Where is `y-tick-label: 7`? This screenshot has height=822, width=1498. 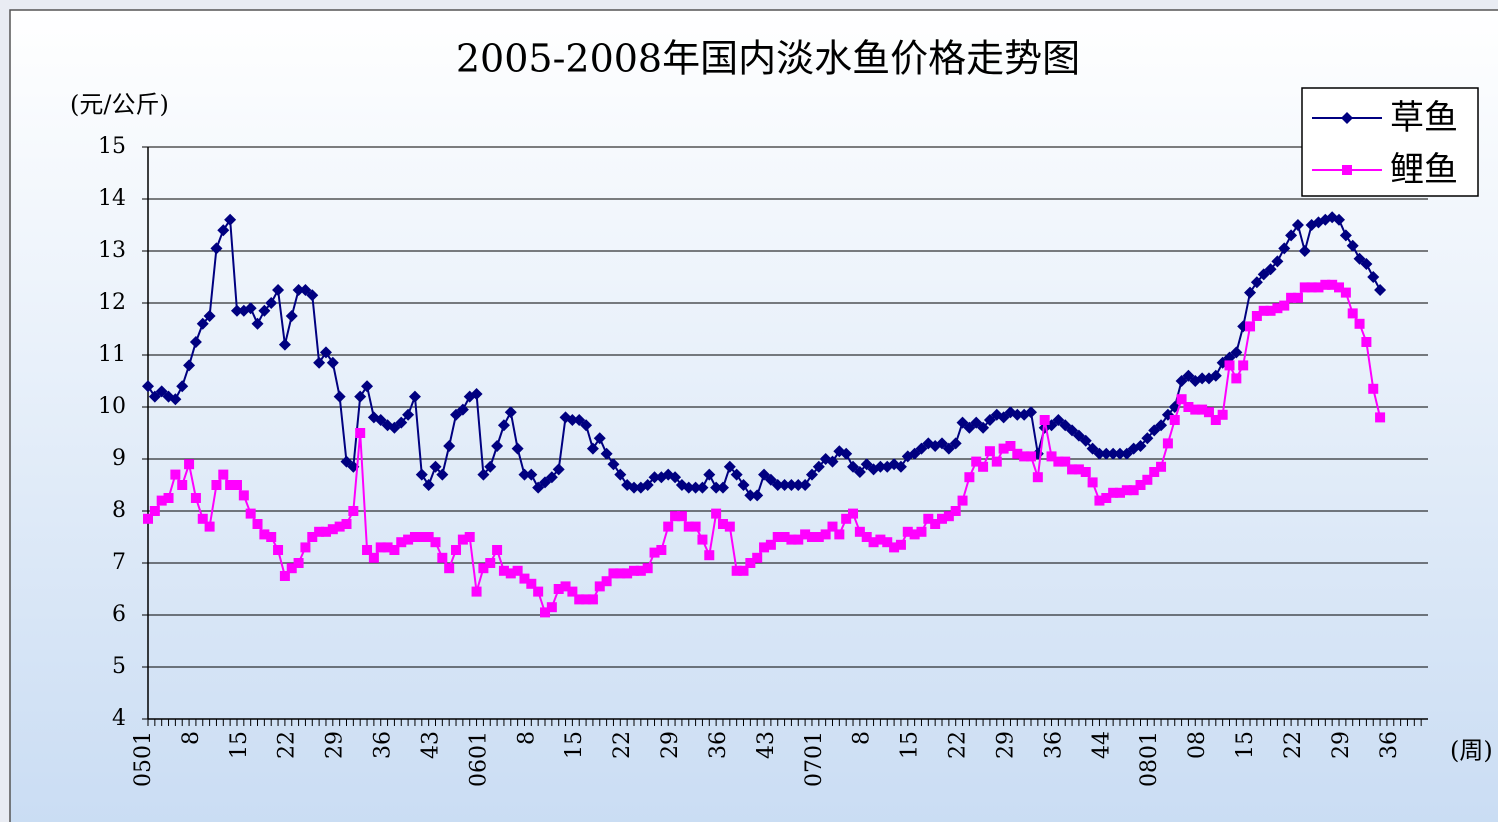 y-tick-label: 7 is located at coordinates (119, 562).